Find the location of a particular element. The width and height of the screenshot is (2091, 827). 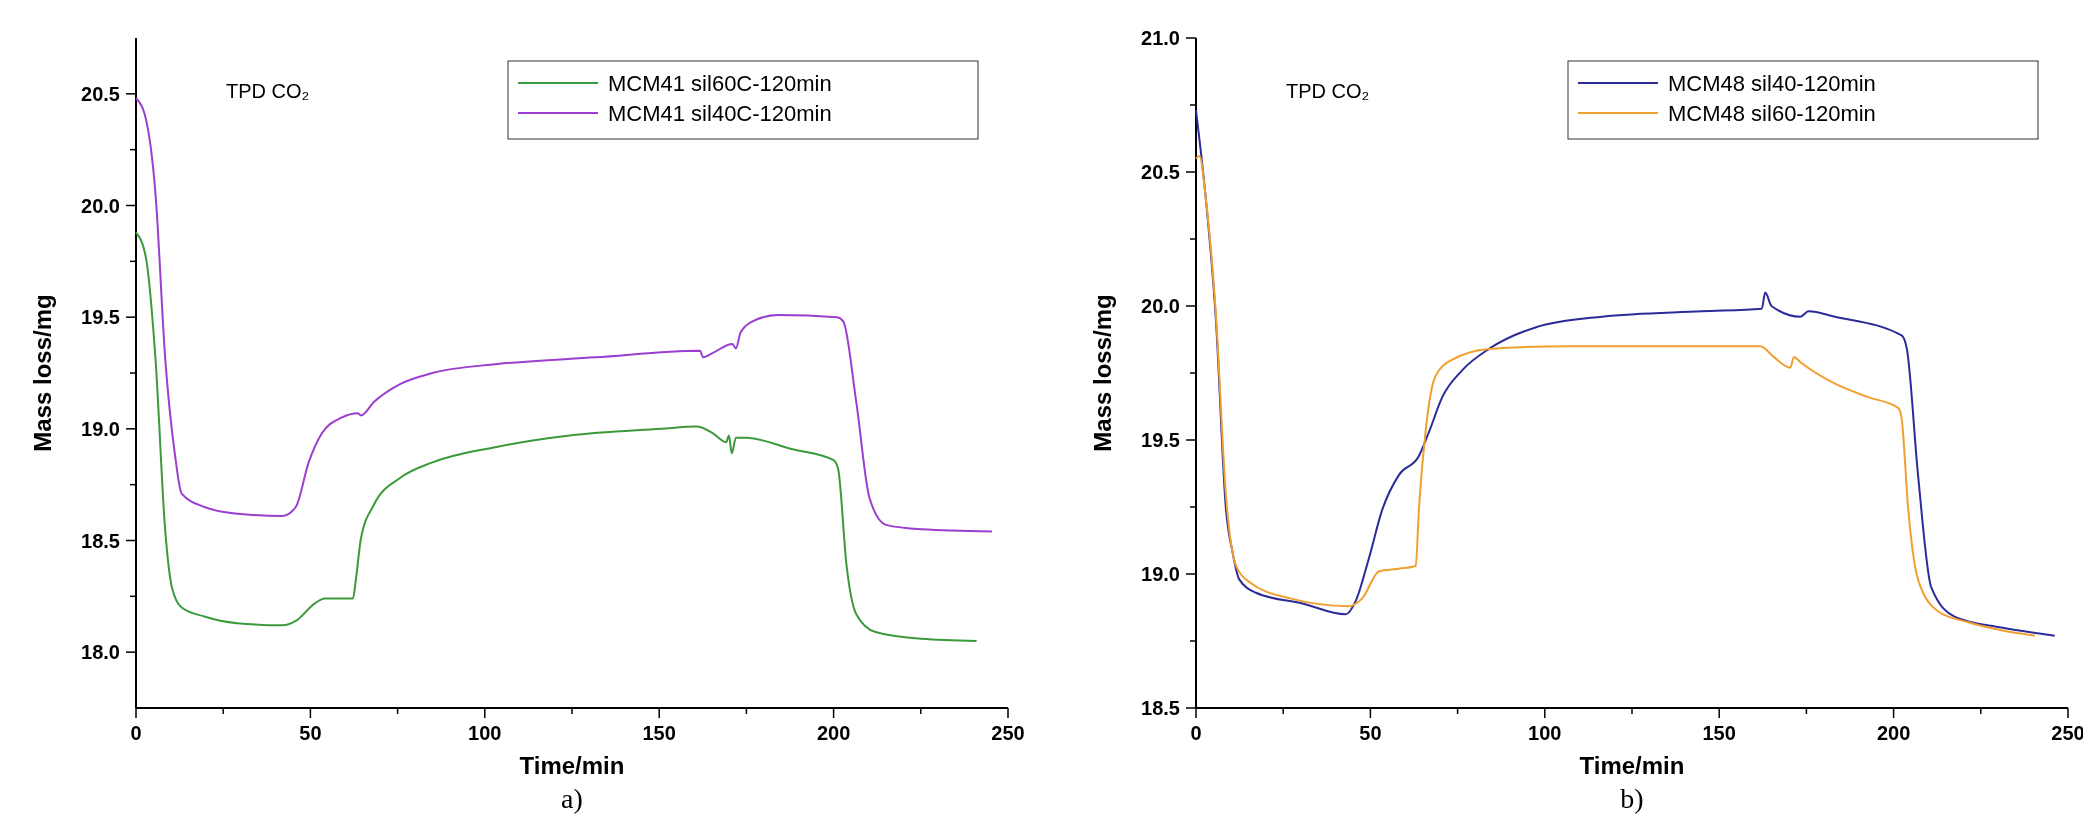

y-tick-label: 21.0 is located at coordinates (1160, 38).